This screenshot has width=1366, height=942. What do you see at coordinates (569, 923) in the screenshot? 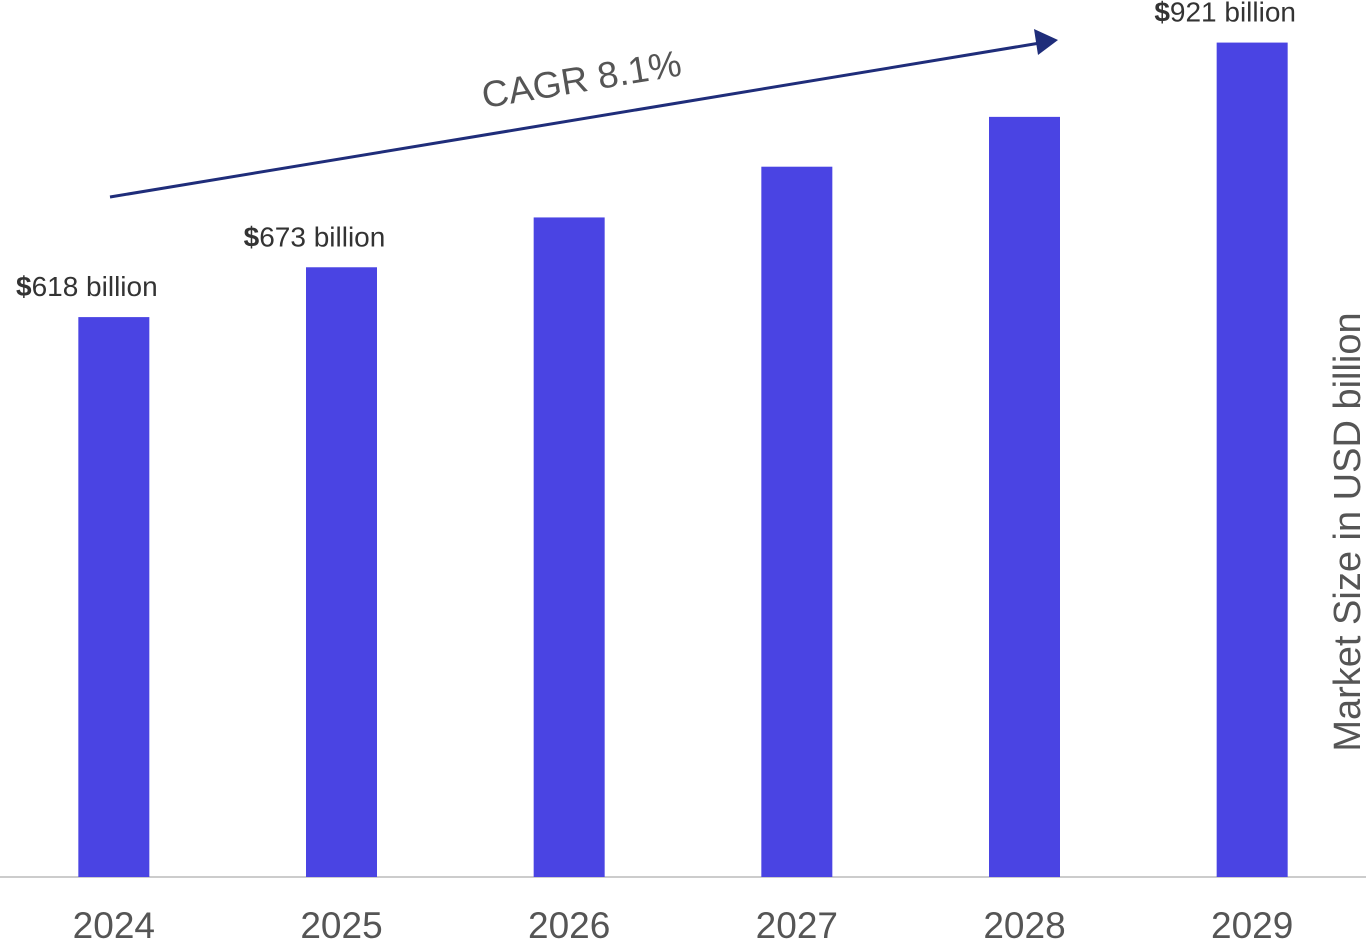
I see `x-tick-label: 2026` at bounding box center [569, 923].